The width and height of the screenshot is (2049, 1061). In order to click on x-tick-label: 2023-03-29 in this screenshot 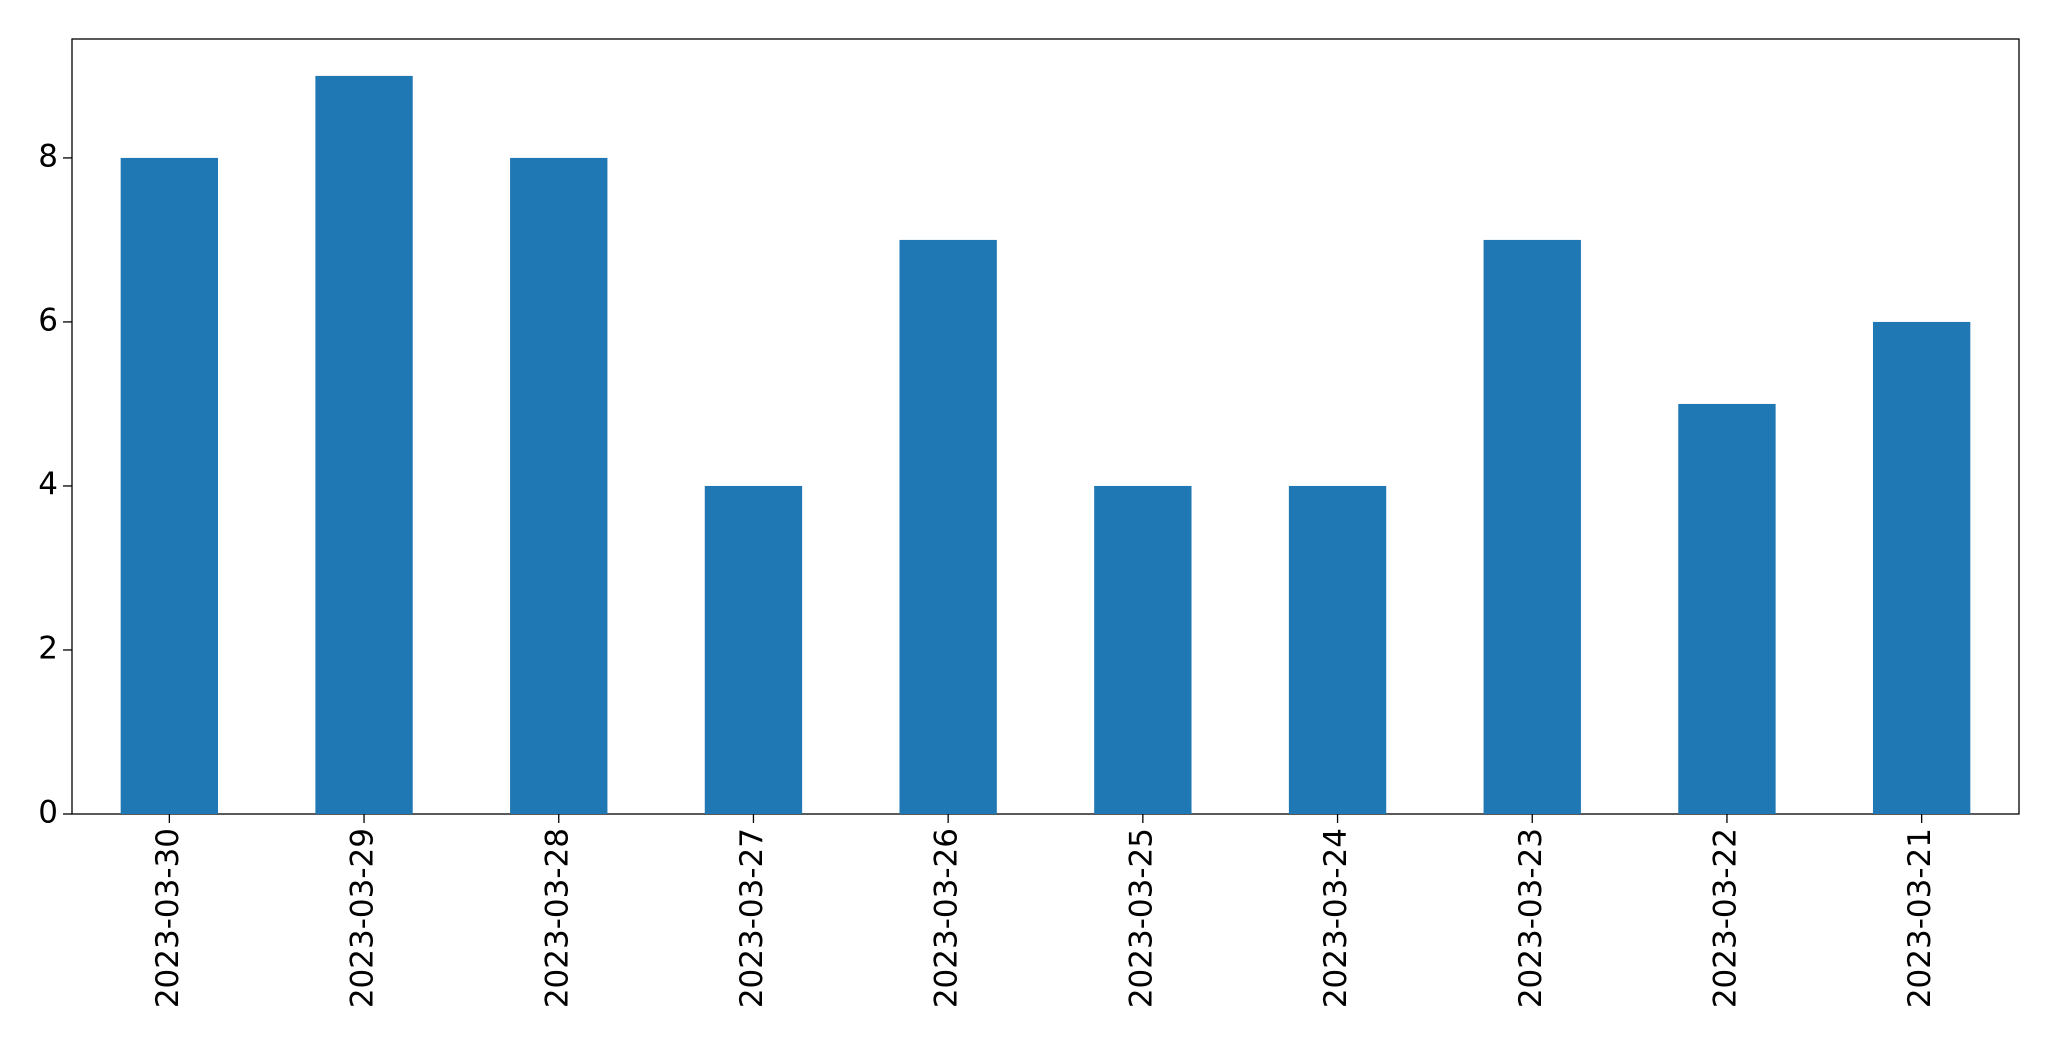, I will do `click(363, 918)`.